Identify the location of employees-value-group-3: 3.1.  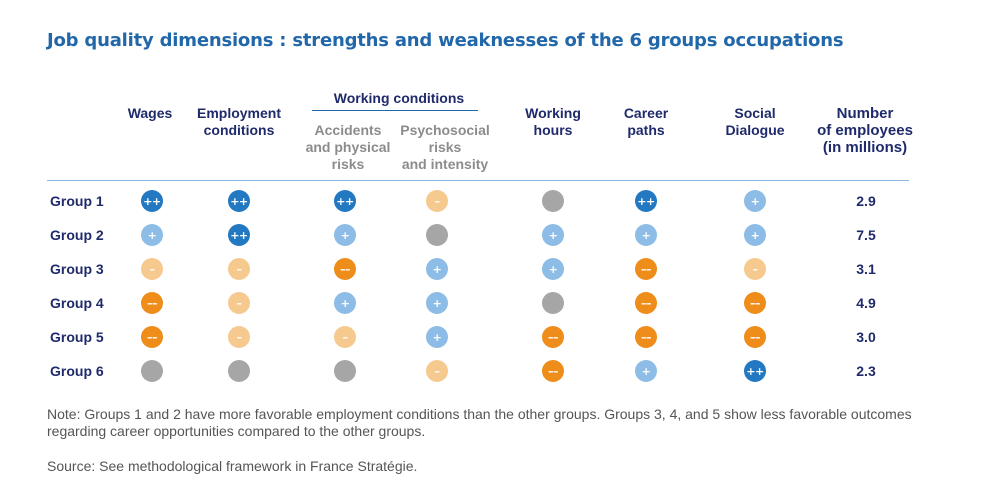
(866, 269).